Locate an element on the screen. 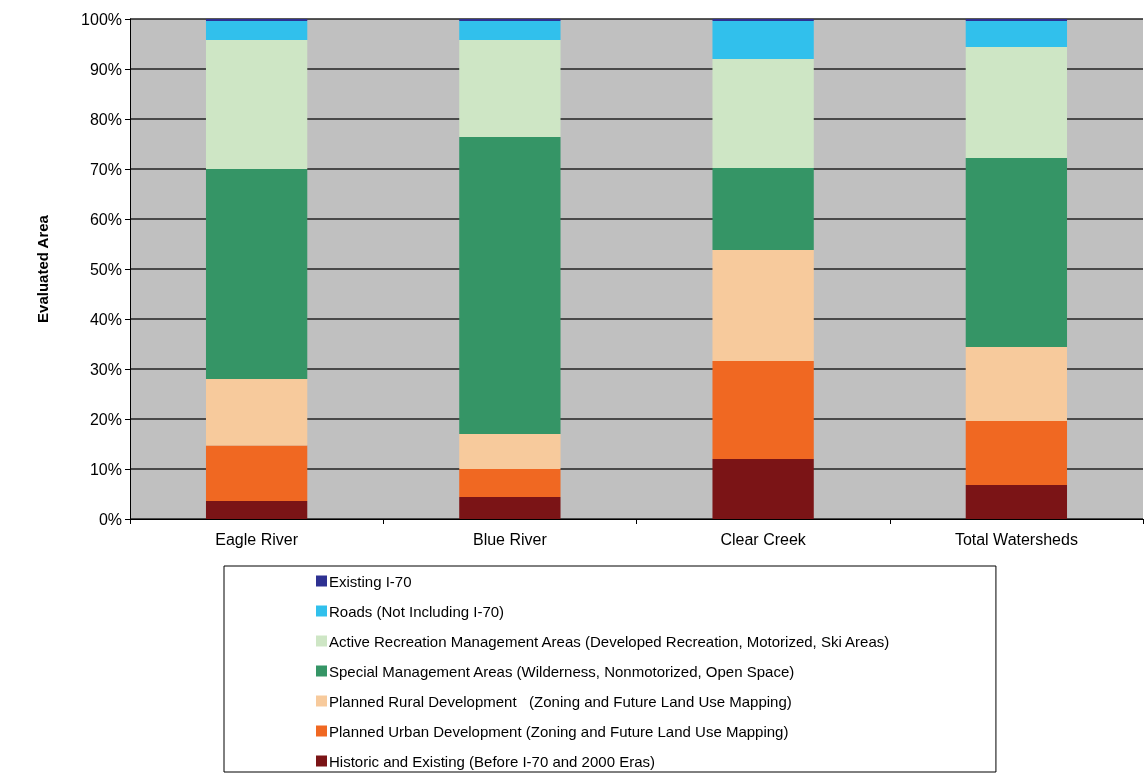 This screenshot has width=1144, height=774. y-tick-label: 90% is located at coordinates (105, 69).